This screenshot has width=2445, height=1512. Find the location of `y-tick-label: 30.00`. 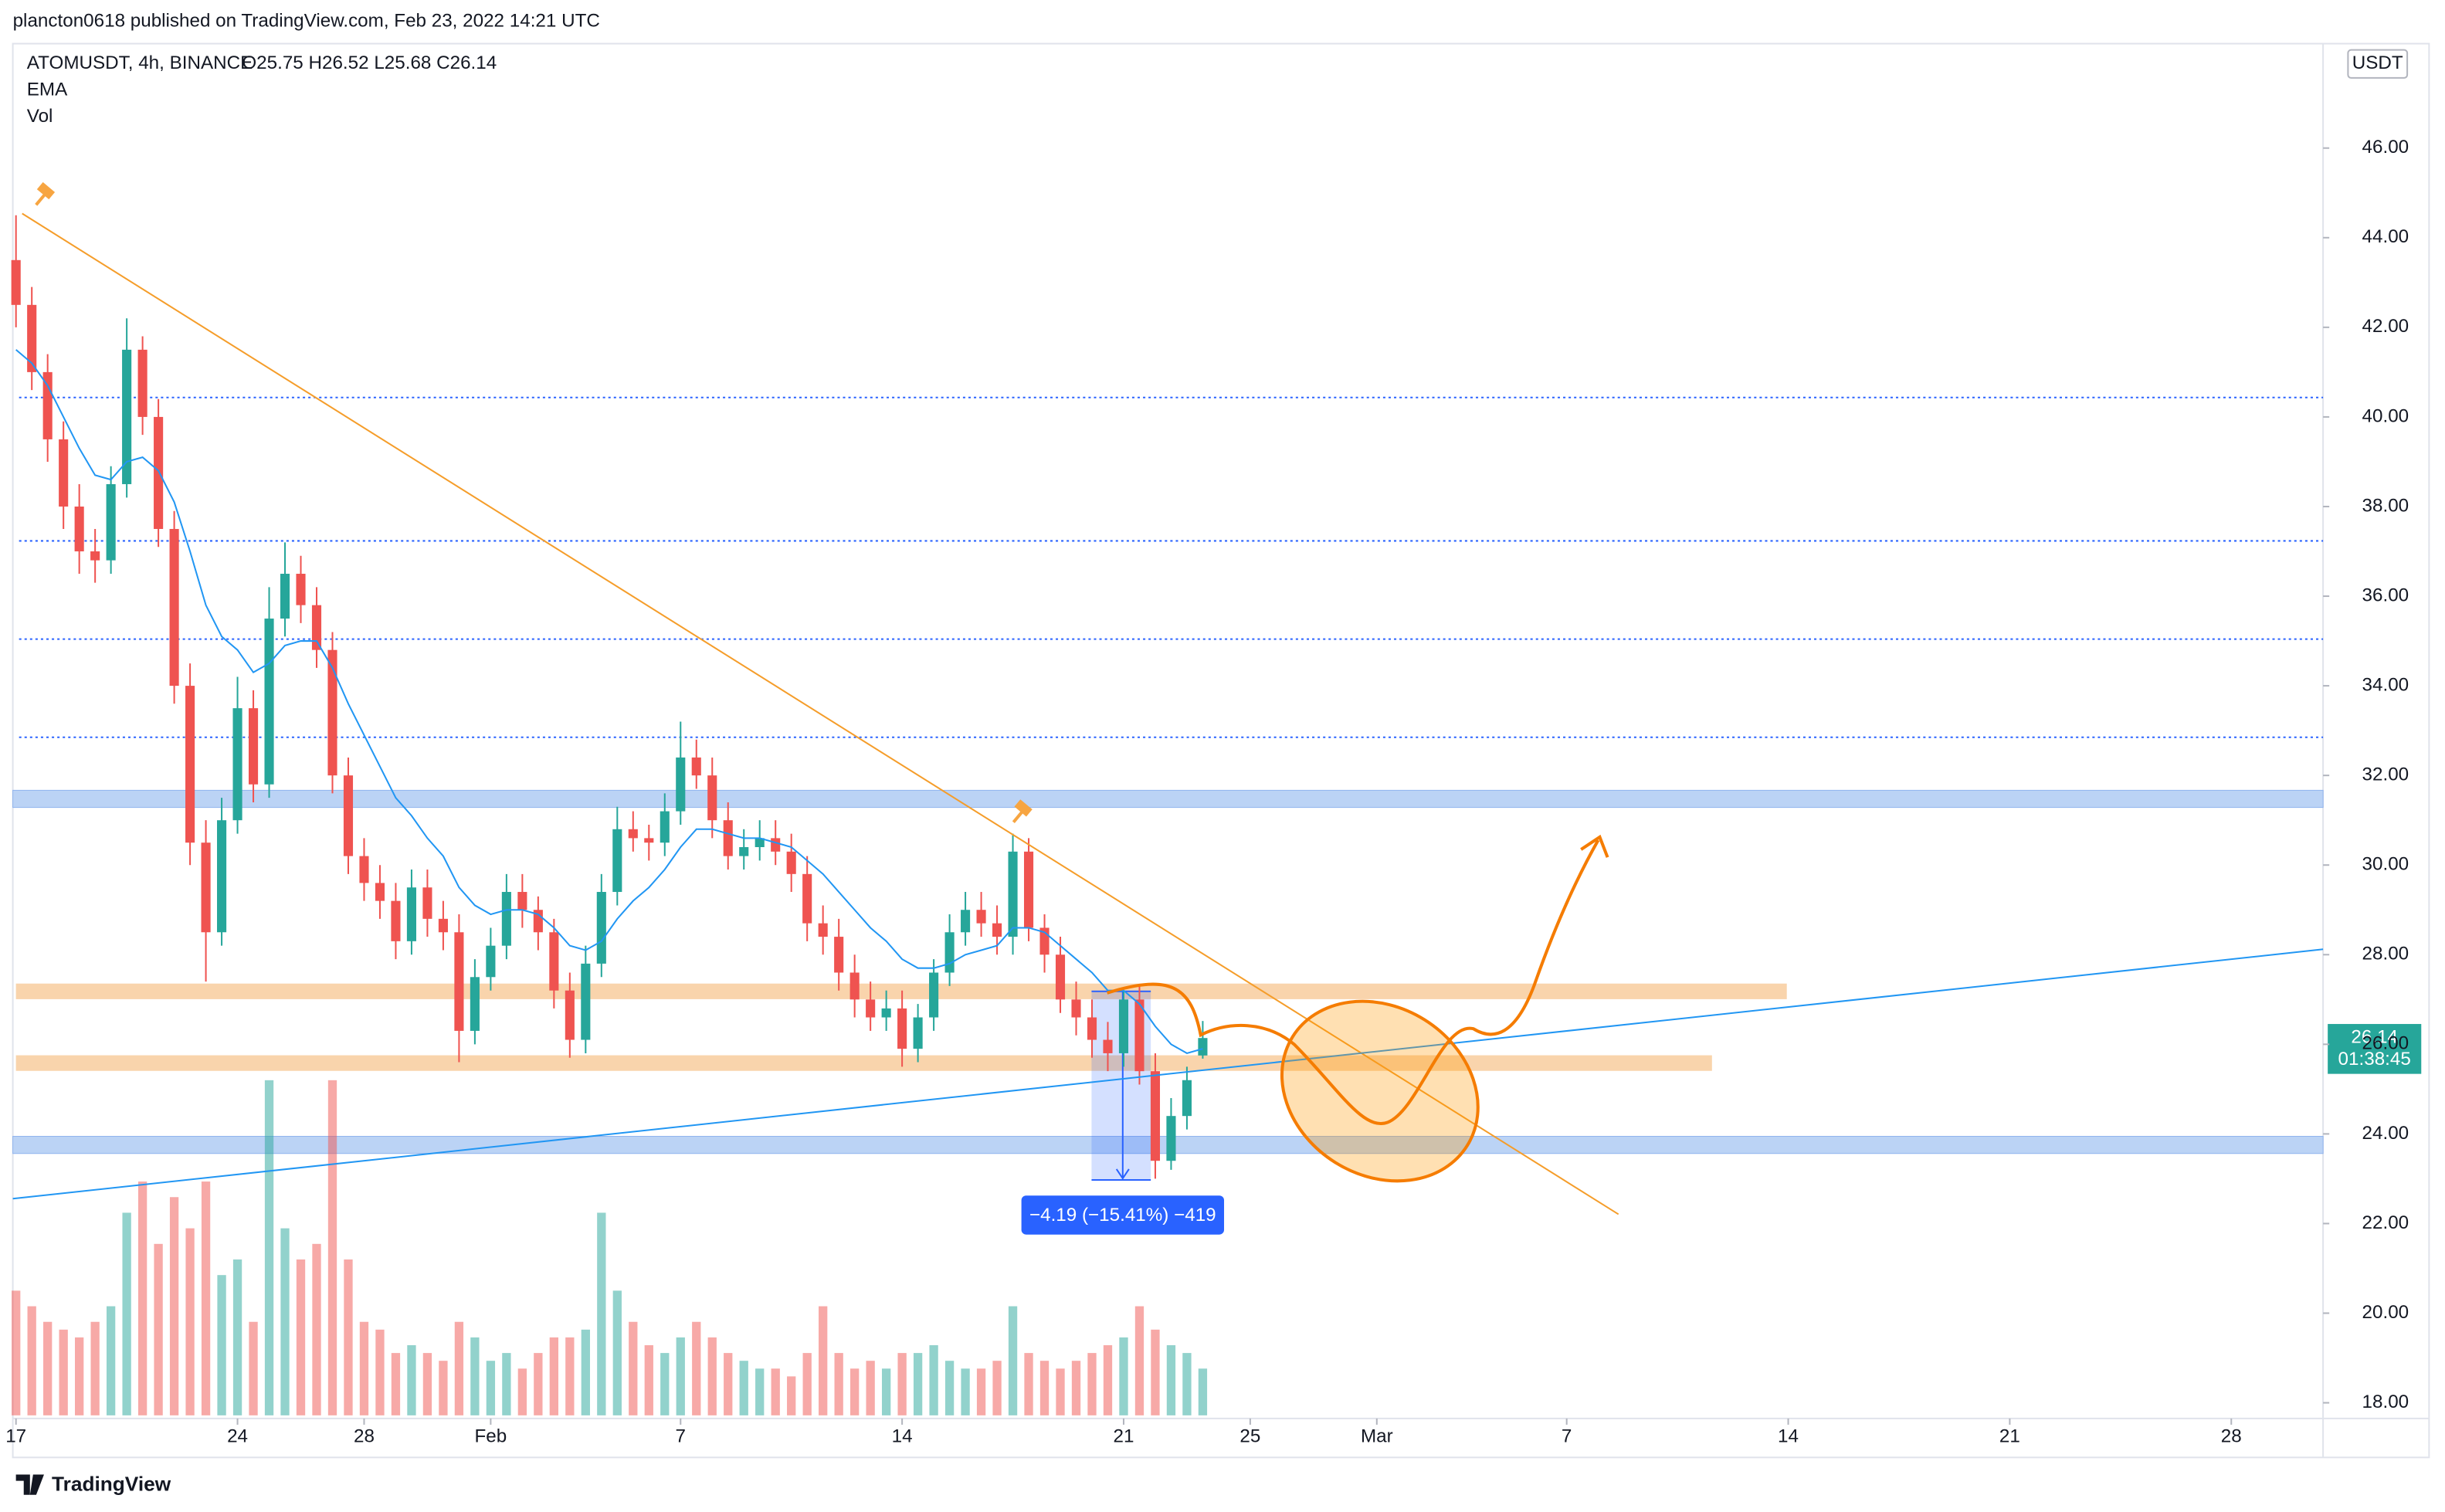

y-tick-label: 30.00 is located at coordinates (2385, 864).